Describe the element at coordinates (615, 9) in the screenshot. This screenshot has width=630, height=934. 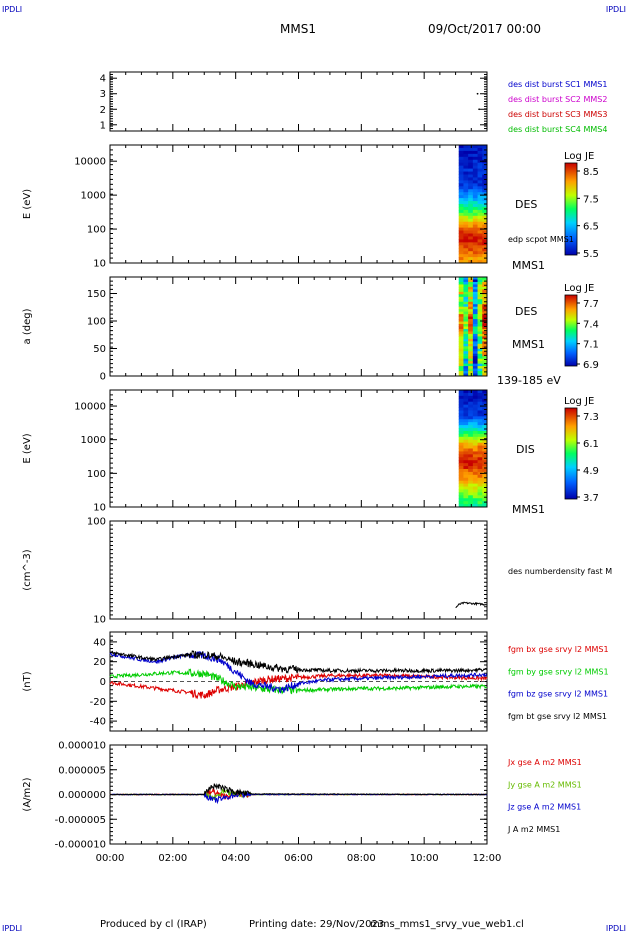
I see `corner-tag: IPDLI` at that location.